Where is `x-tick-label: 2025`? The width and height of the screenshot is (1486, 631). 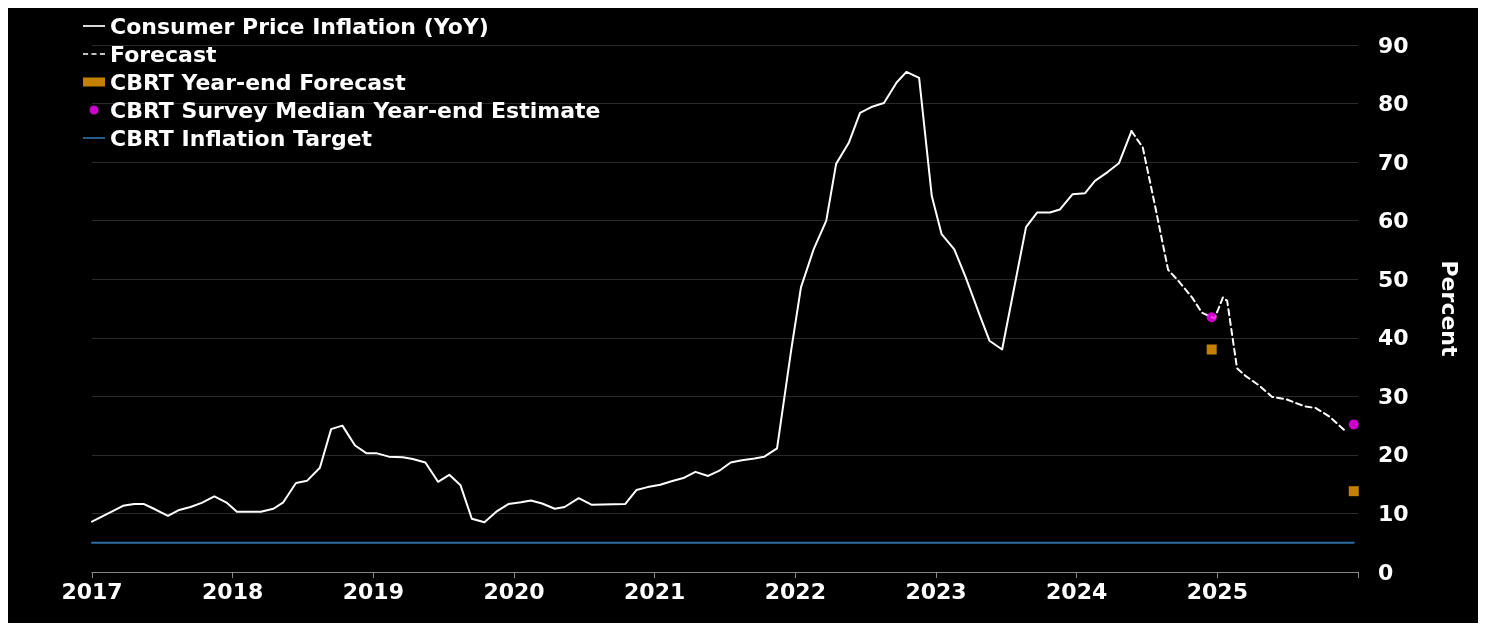 x-tick-label: 2025 is located at coordinates (1217, 591).